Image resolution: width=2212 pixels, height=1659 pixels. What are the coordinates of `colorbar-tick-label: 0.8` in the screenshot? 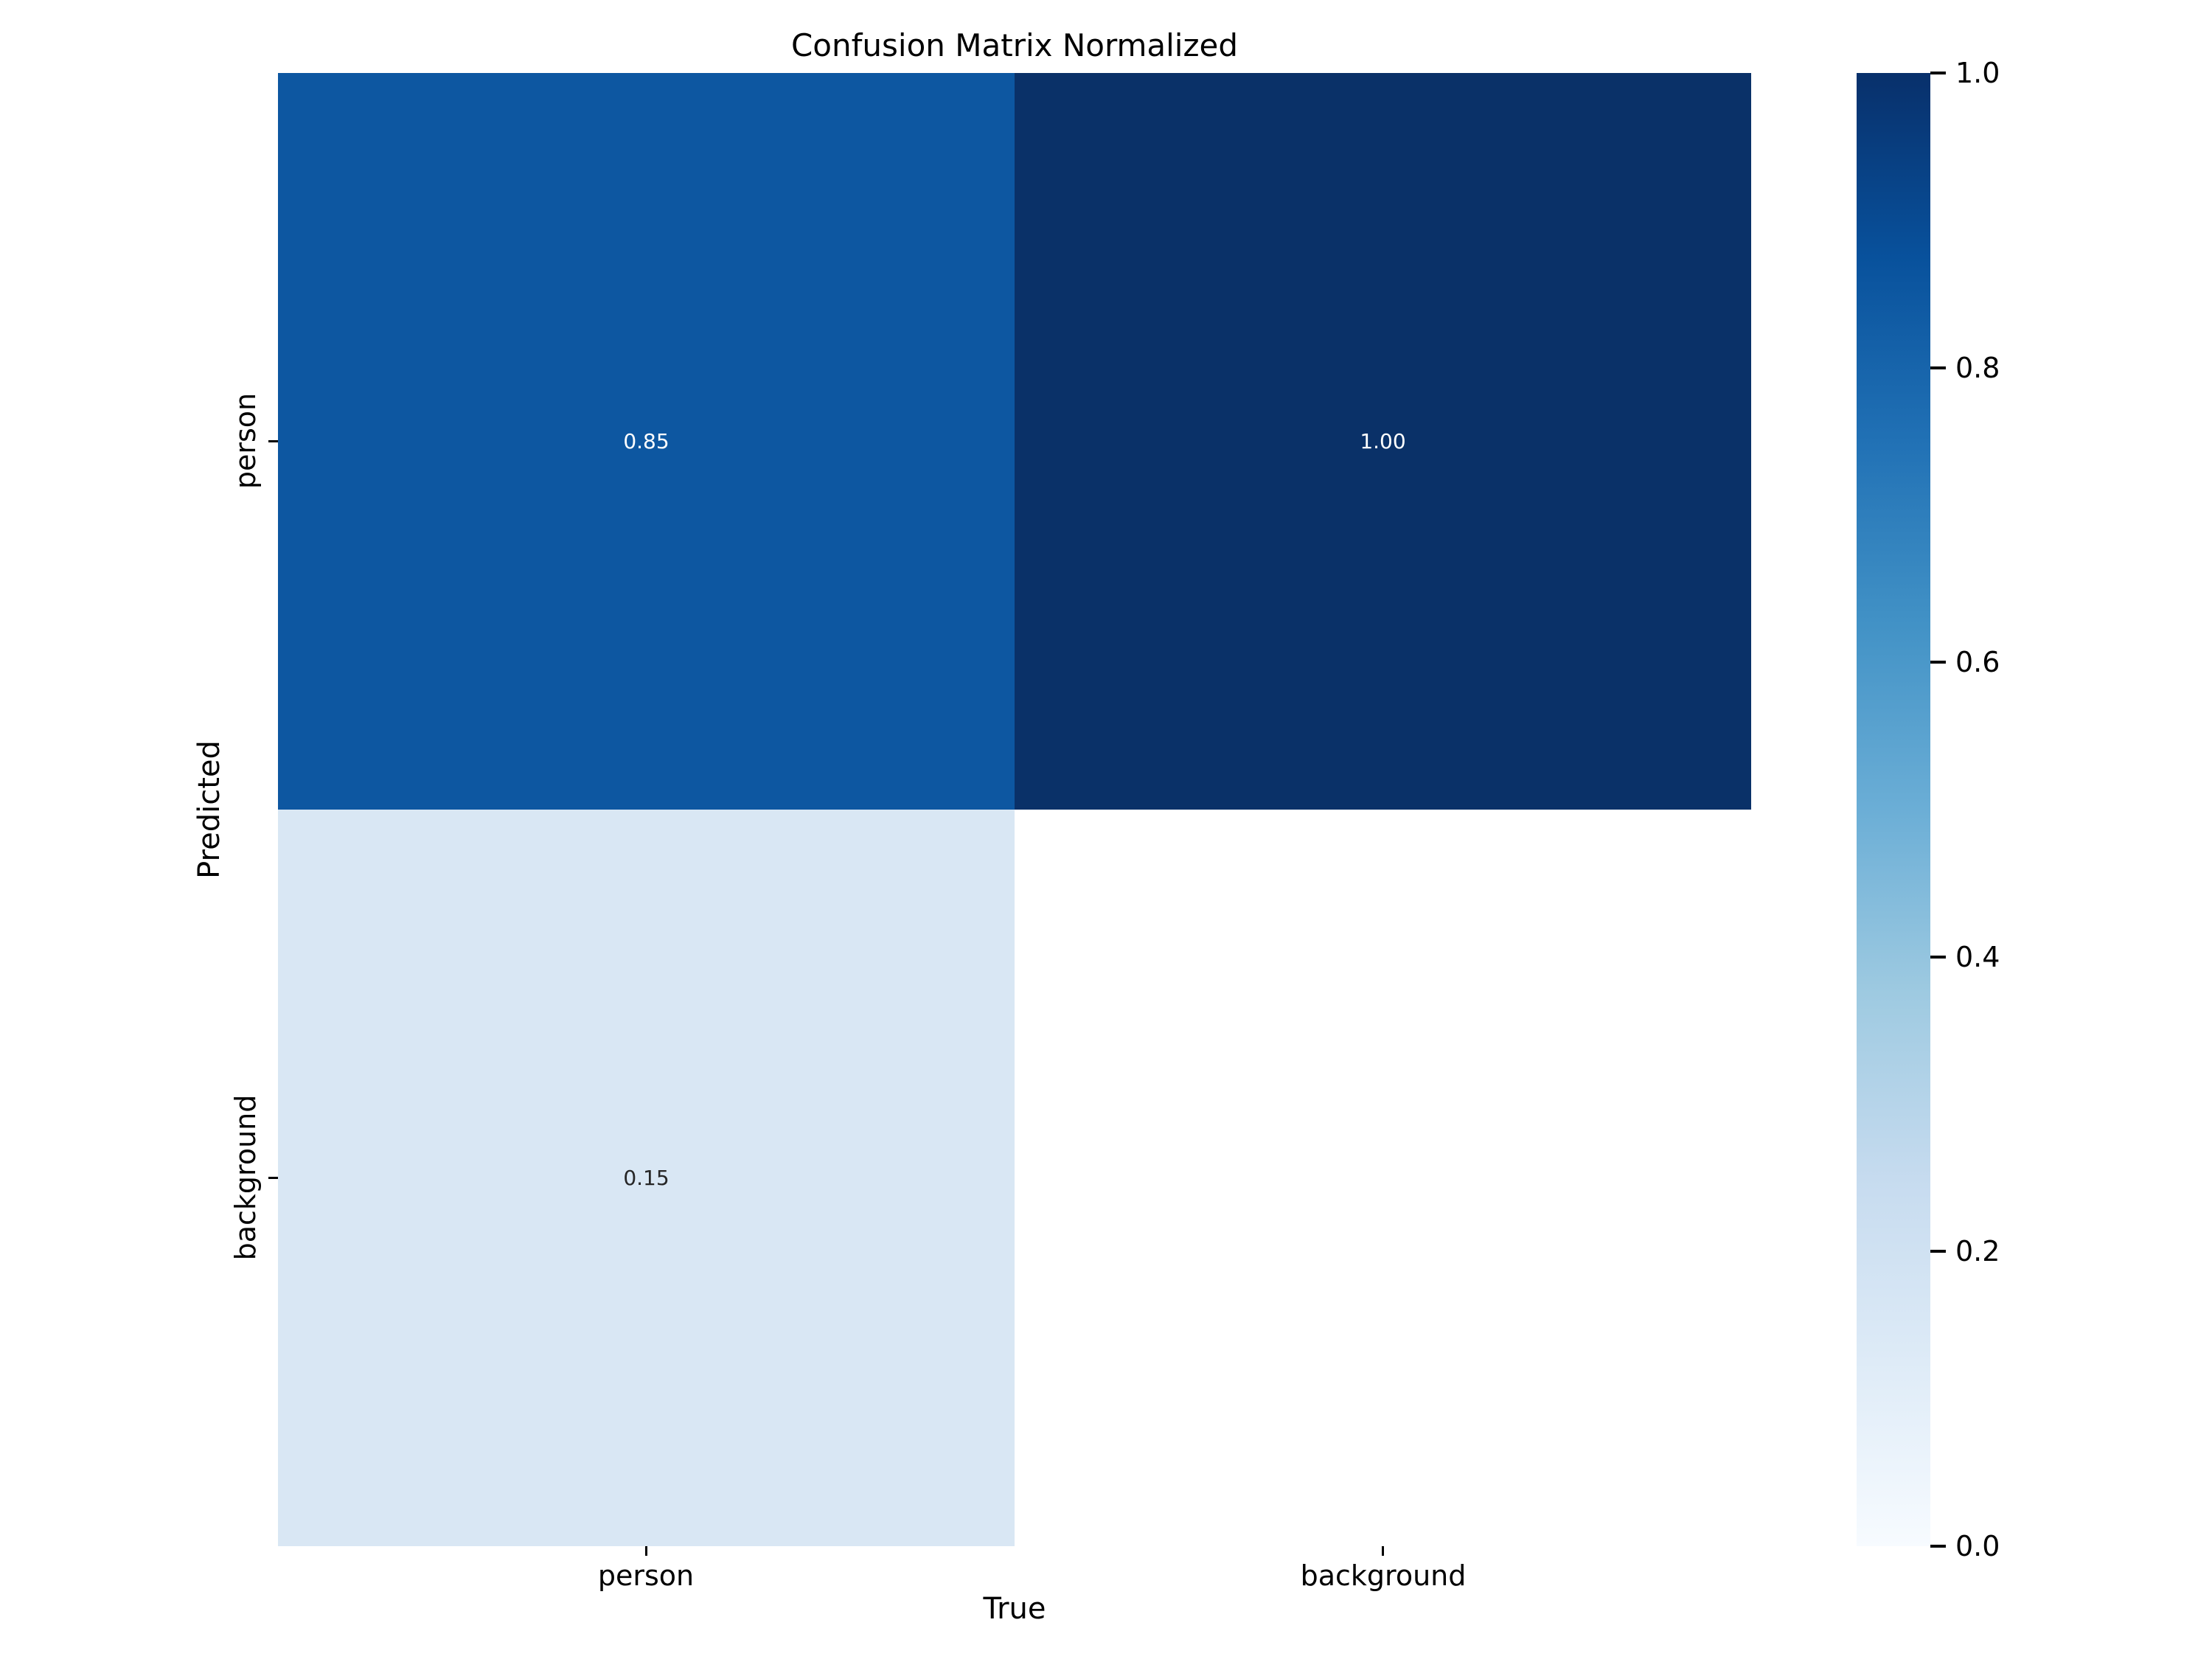 It's located at (1977, 367).